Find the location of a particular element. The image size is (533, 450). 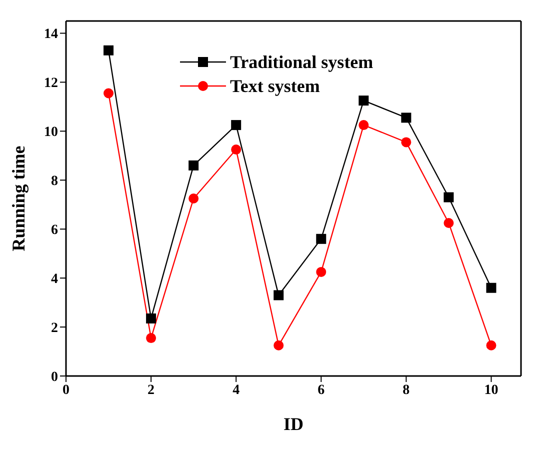

x-tick-label: 10 is located at coordinates (491, 390).